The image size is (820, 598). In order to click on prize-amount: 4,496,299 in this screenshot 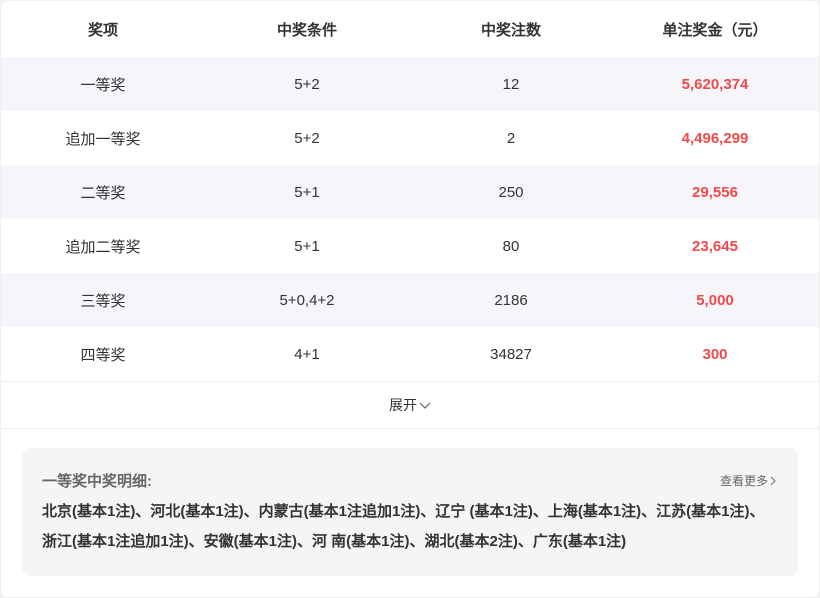, I will do `click(715, 138)`.